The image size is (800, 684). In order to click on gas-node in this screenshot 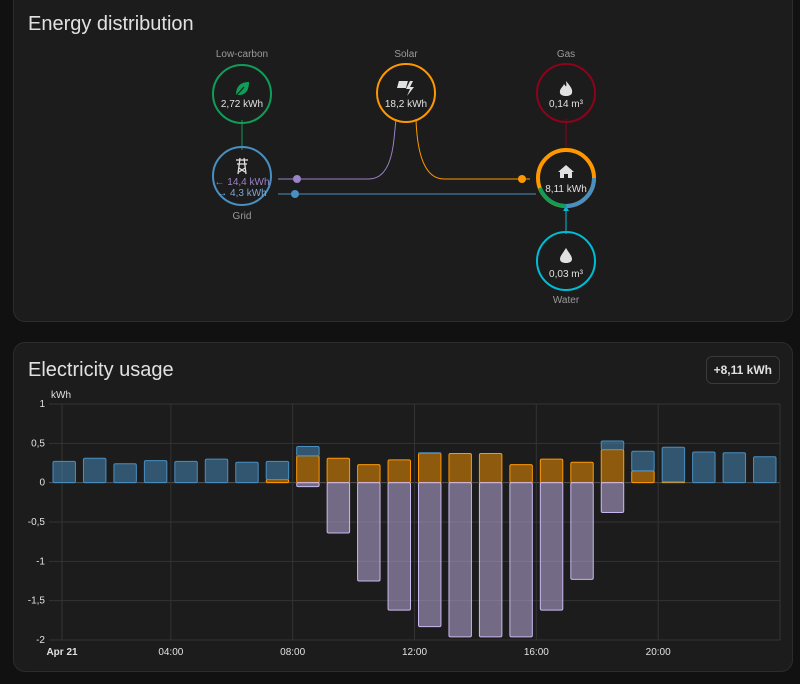, I will do `click(566, 93)`.